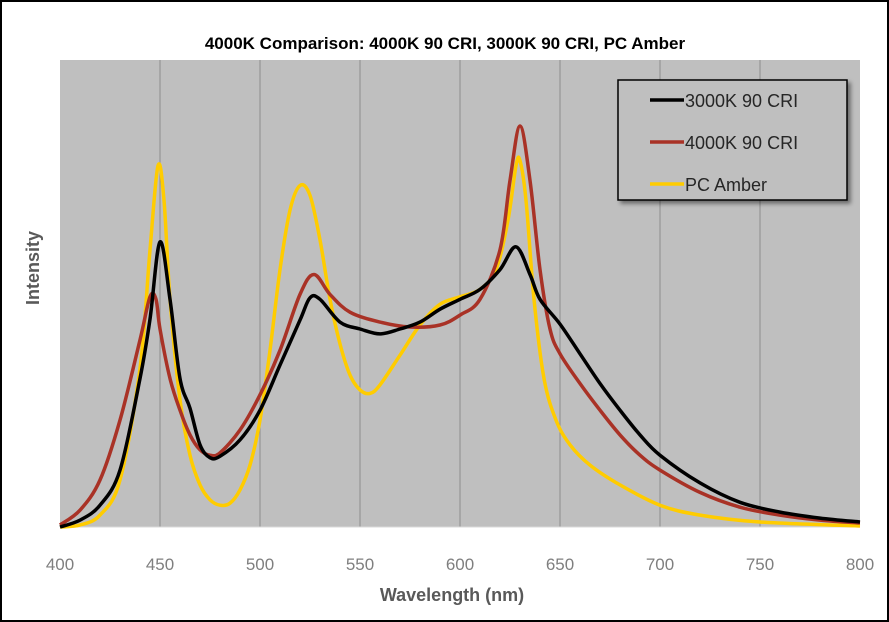 The image size is (889, 622). Describe the element at coordinates (452, 595) in the screenshot. I see `x-axis-label: Wavelength (nm)` at that location.